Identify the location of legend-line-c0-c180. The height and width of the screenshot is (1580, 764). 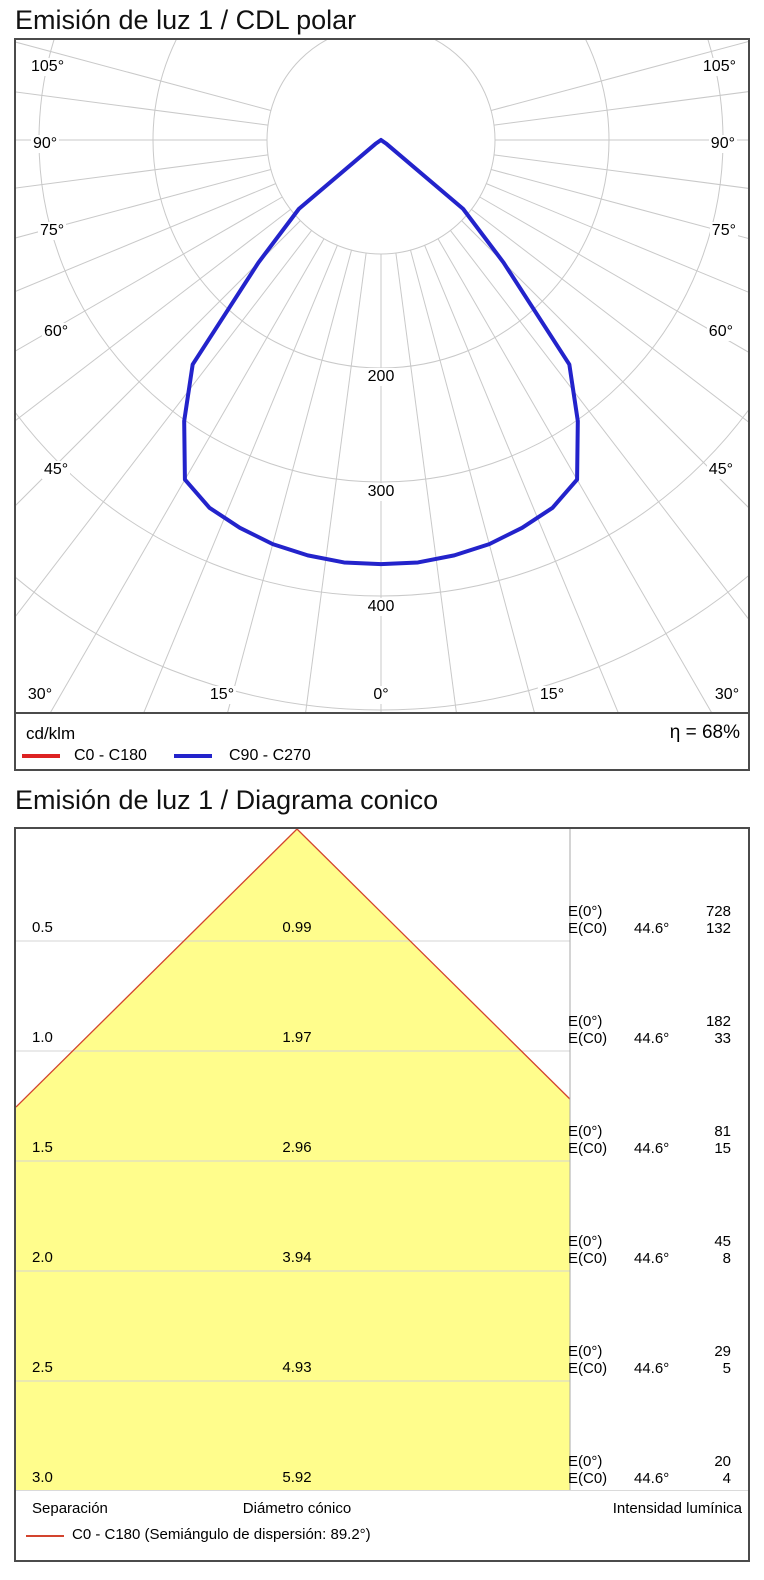
(41, 756).